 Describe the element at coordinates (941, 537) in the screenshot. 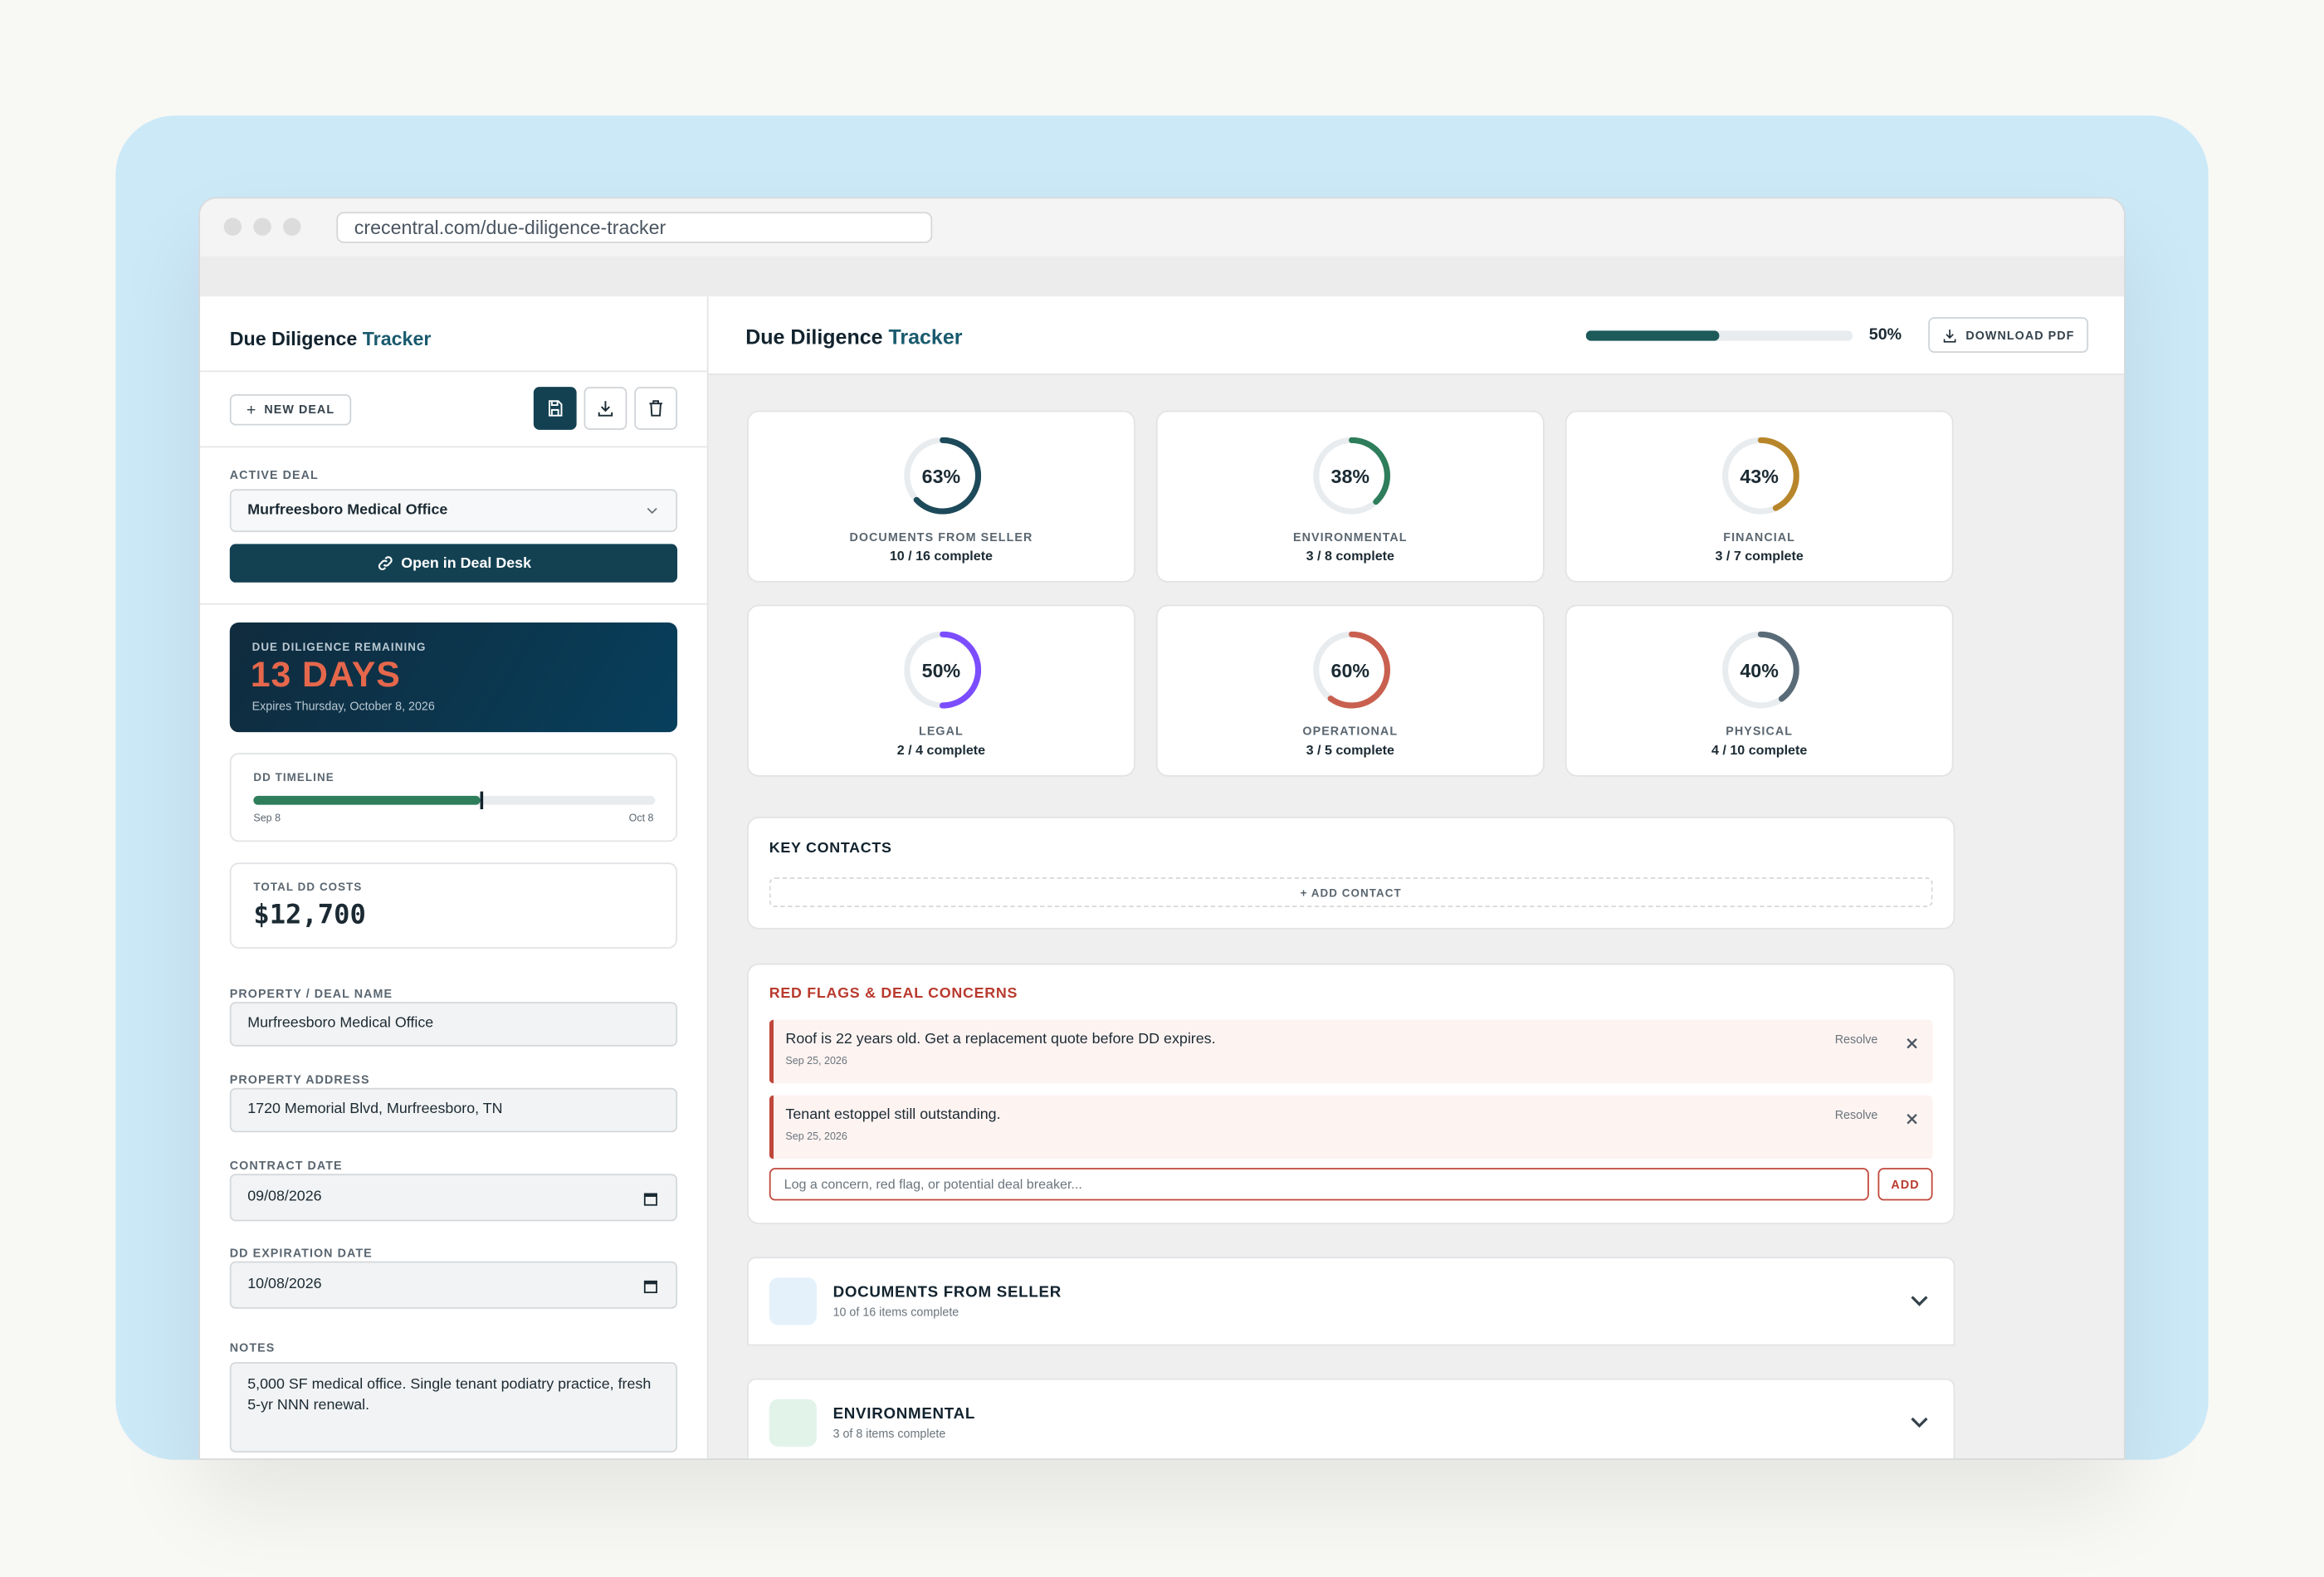

I see `category-name: DOCUMENTS FROM SELLER` at that location.